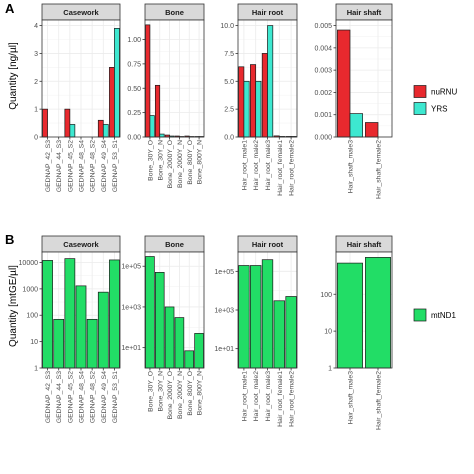  I want to click on legend-label-yrs: YRS, so click(439, 109).